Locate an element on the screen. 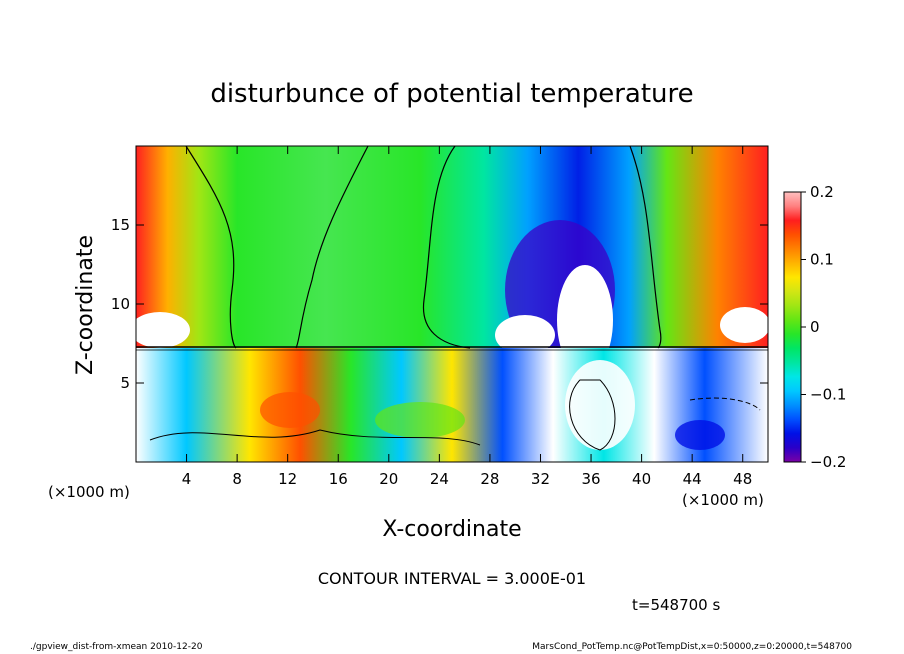 The image size is (904, 654). red-patch is located at coordinates (290, 410).